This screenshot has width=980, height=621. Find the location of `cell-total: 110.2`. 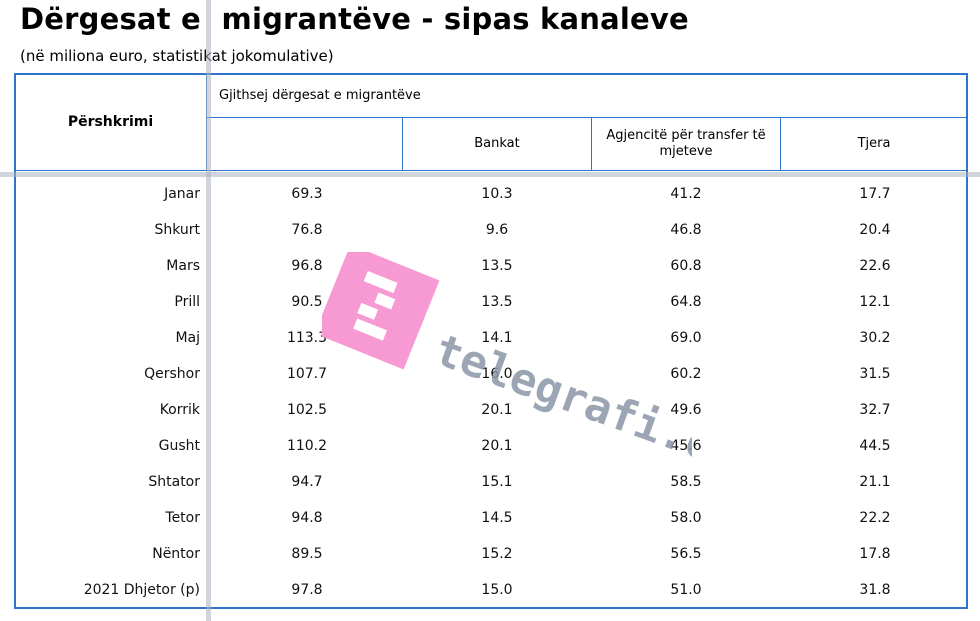

cell-total: 110.2 is located at coordinates (307, 446).